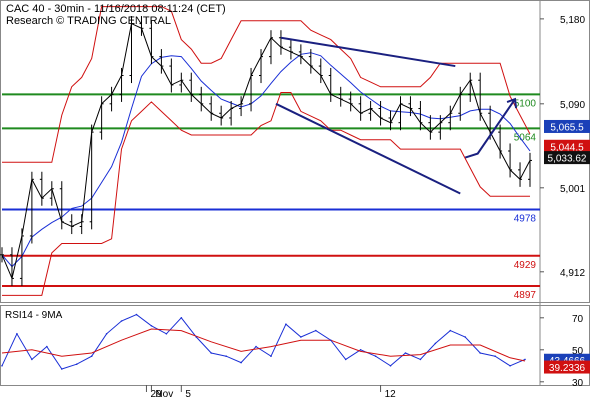  I want to click on price-tick-label-1: 5,090, so click(572, 105).